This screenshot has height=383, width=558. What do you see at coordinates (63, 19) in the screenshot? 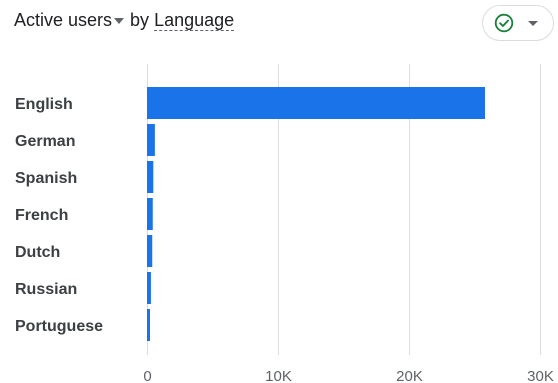
I see `metric-label: Active users` at bounding box center [63, 19].